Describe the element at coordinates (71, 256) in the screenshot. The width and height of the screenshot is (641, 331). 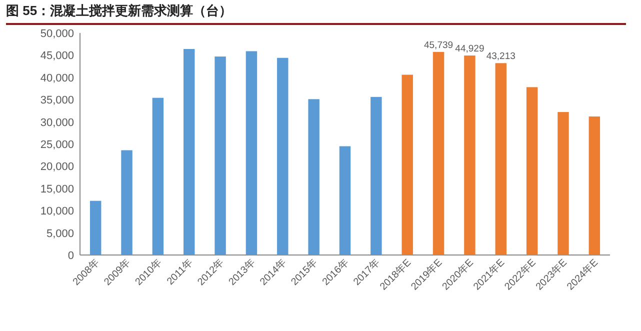
I see `y-tick-label: 0` at that location.